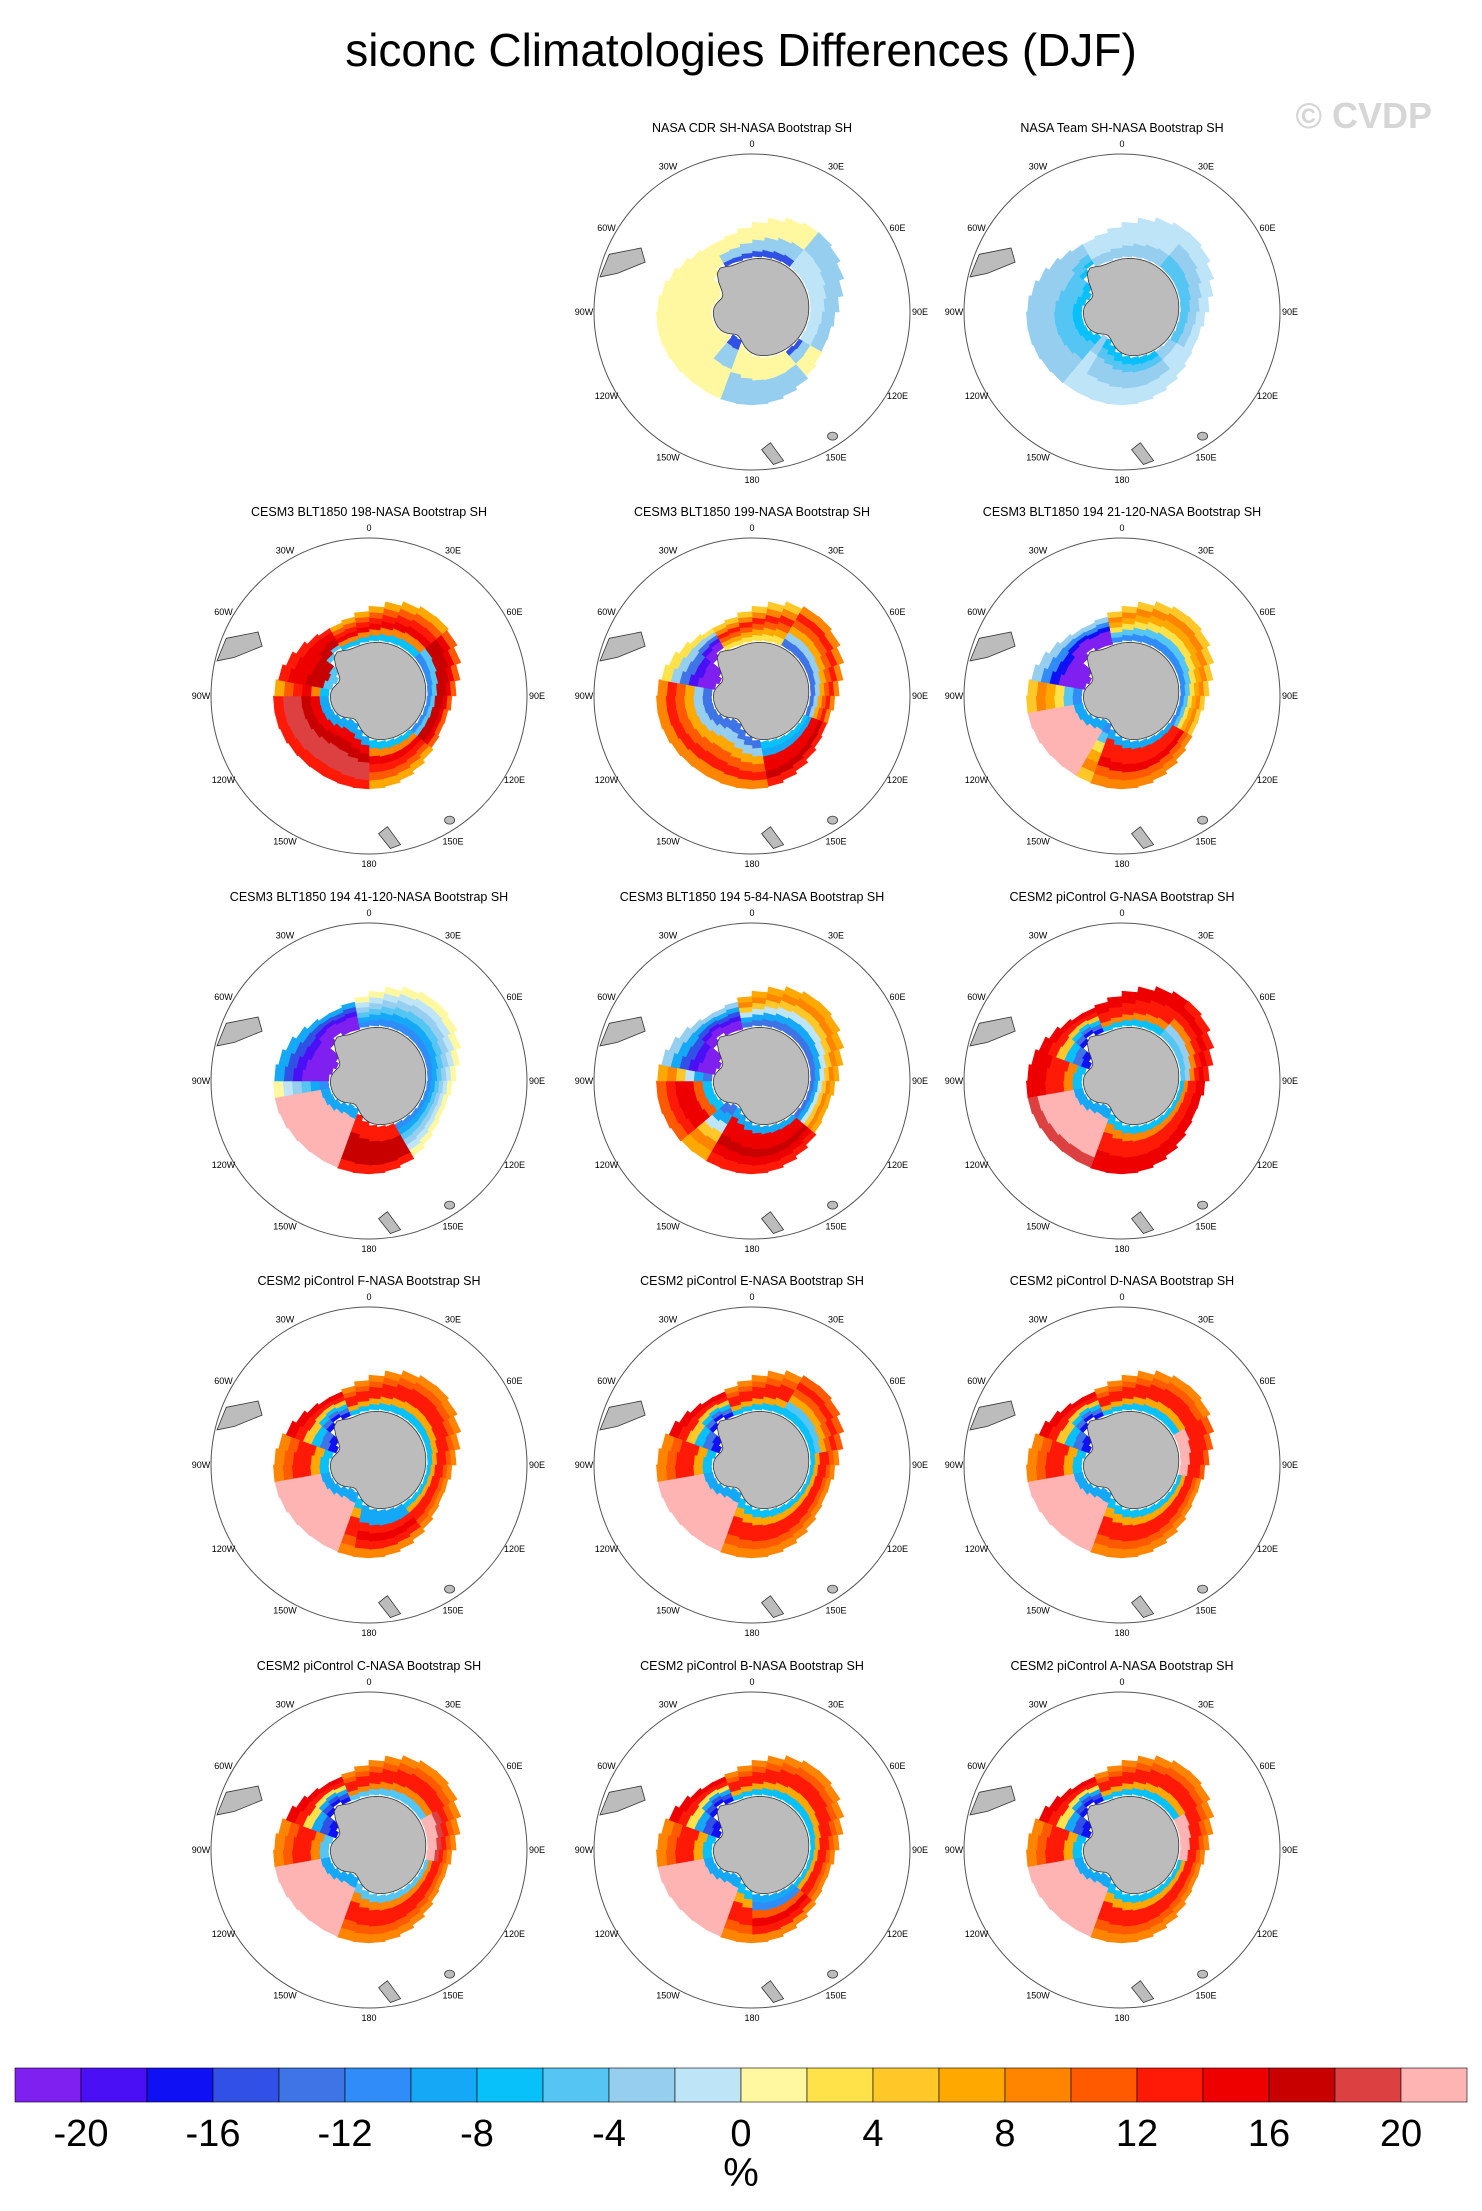  What do you see at coordinates (213, 2134) in the screenshot?
I see `colorbar-tick-label: -16` at bounding box center [213, 2134].